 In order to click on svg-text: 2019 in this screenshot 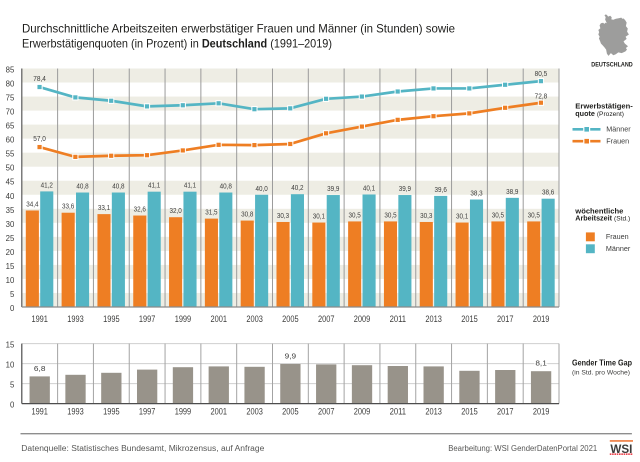, I will do `click(541, 412)`.